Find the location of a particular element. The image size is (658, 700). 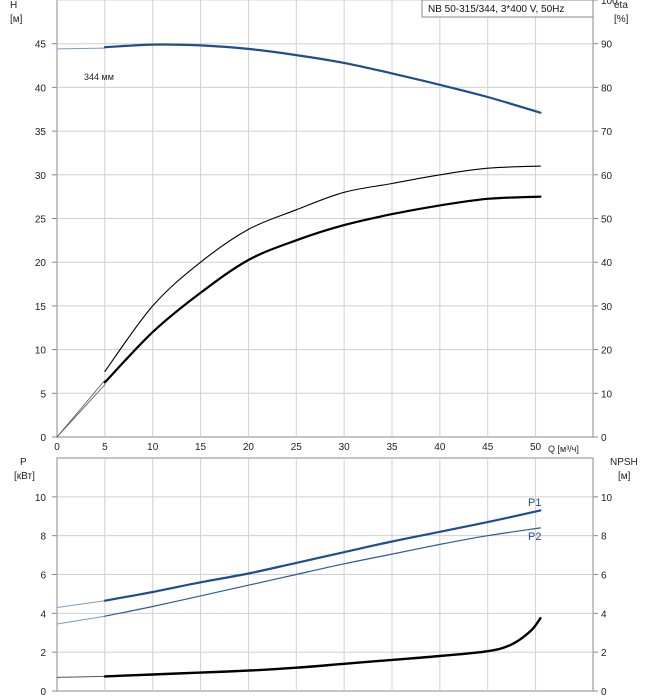

left-tick-label: 2 is located at coordinates (43, 653).